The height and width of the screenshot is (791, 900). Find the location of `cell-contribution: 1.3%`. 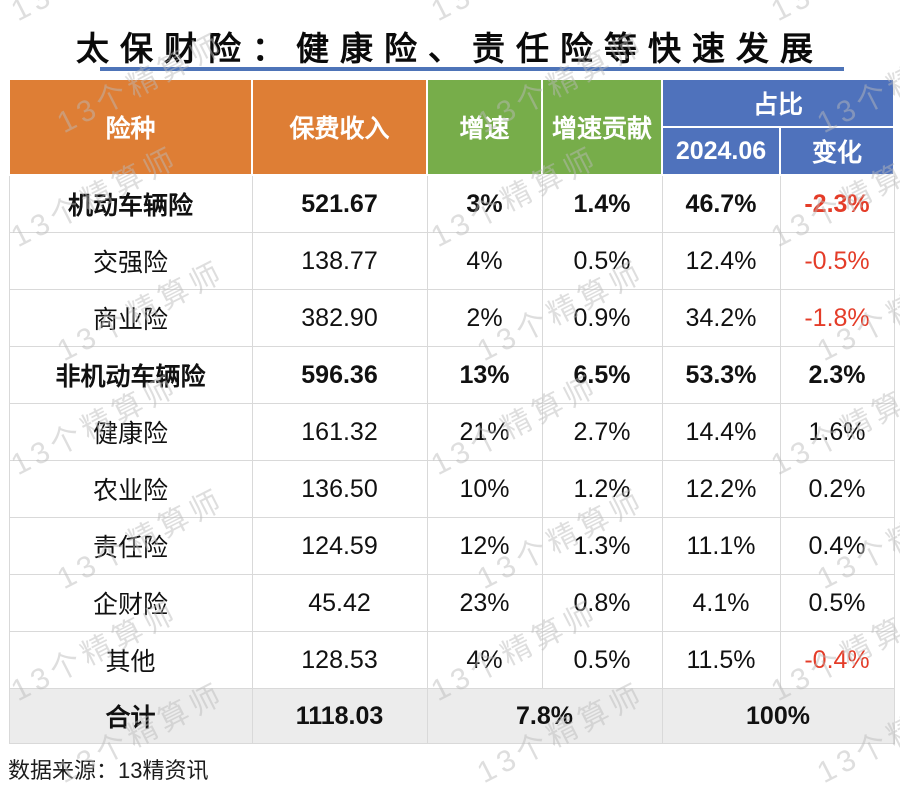

cell-contribution: 1.3% is located at coordinates (602, 546).